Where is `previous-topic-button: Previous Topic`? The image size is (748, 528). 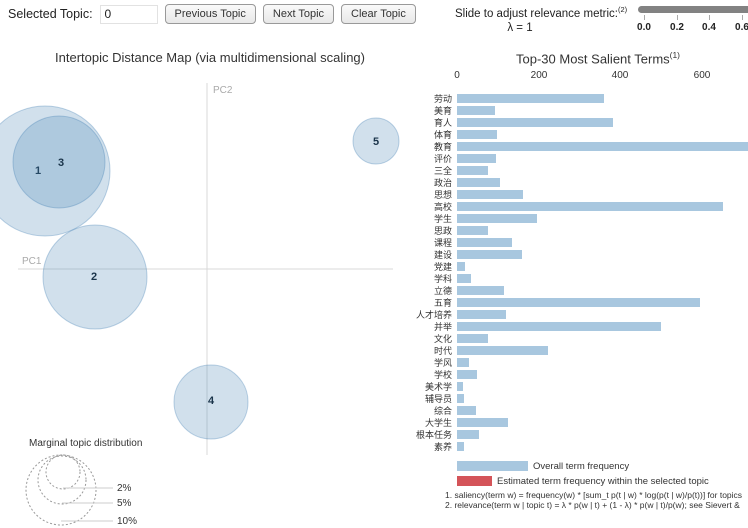 previous-topic-button: Previous Topic is located at coordinates (210, 14).